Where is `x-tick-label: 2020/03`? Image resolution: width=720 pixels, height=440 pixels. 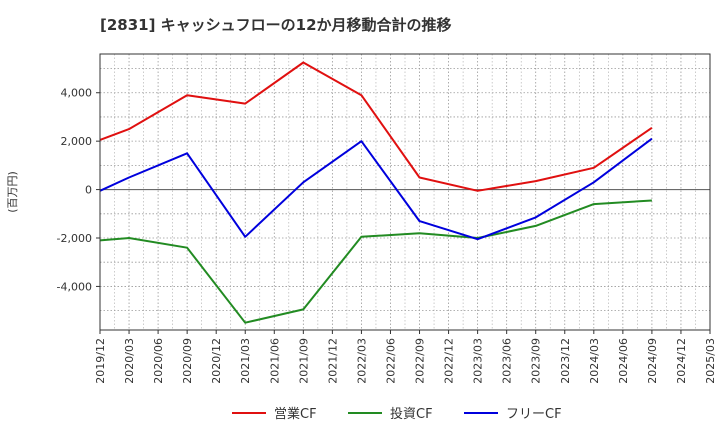
x-tick-label: 2020/03 is located at coordinates (129, 361).